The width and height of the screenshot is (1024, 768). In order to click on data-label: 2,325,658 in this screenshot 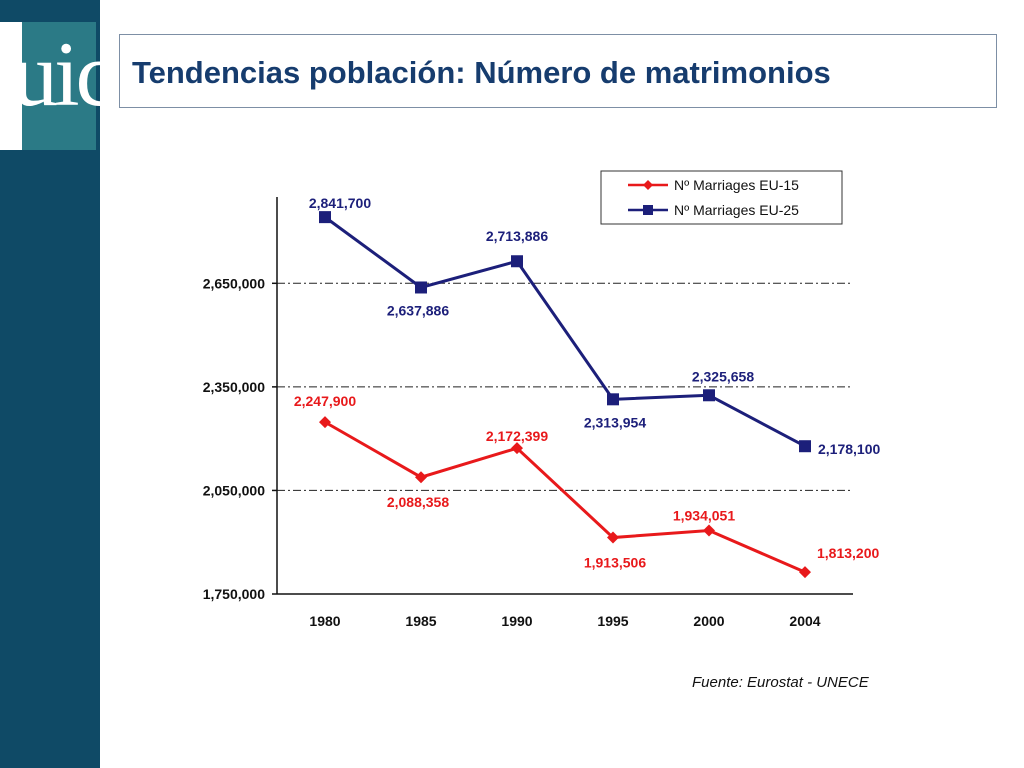, I will do `click(723, 376)`.